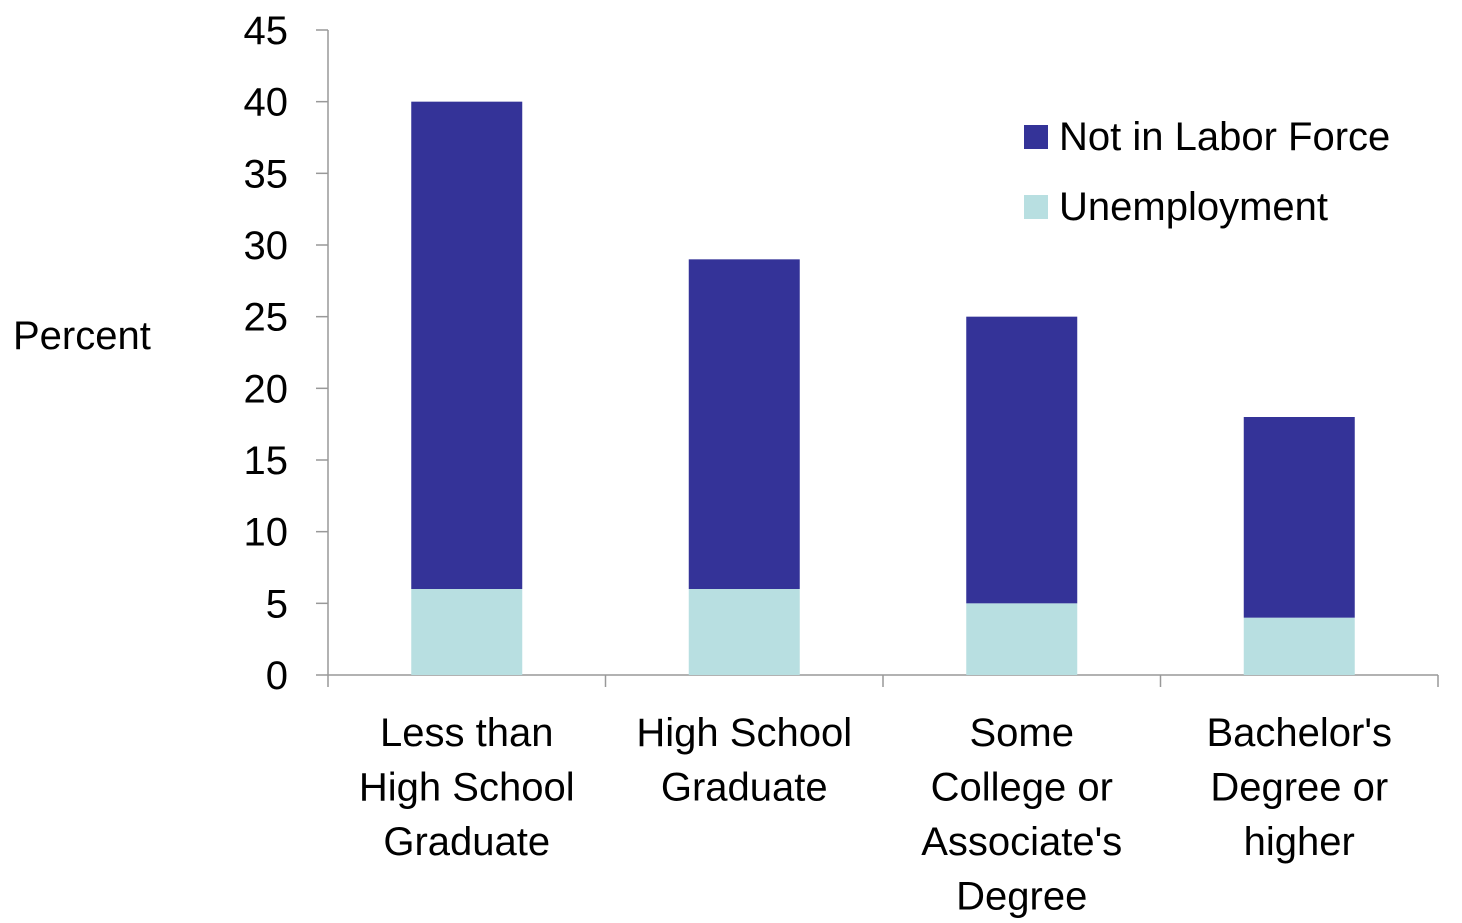 Image resolution: width=1462 pixels, height=923 pixels. What do you see at coordinates (266, 103) in the screenshot?
I see `y-tick-label: 40` at bounding box center [266, 103].